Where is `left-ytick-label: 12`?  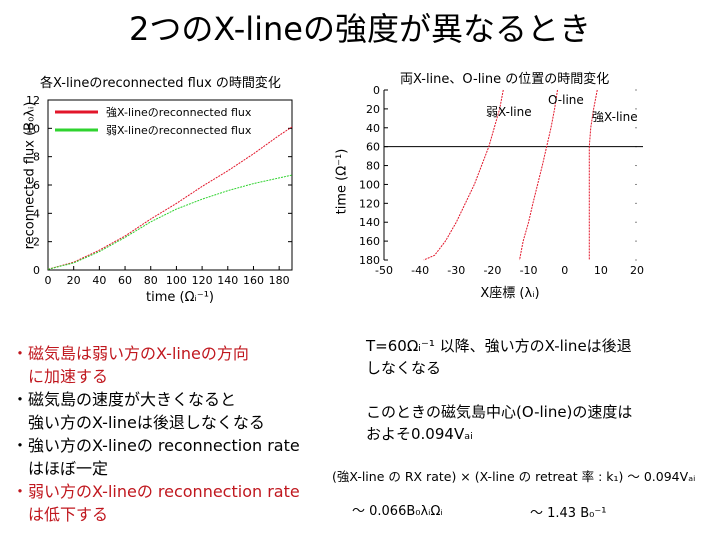
left-ytick-label: 12 is located at coordinates (33, 100).